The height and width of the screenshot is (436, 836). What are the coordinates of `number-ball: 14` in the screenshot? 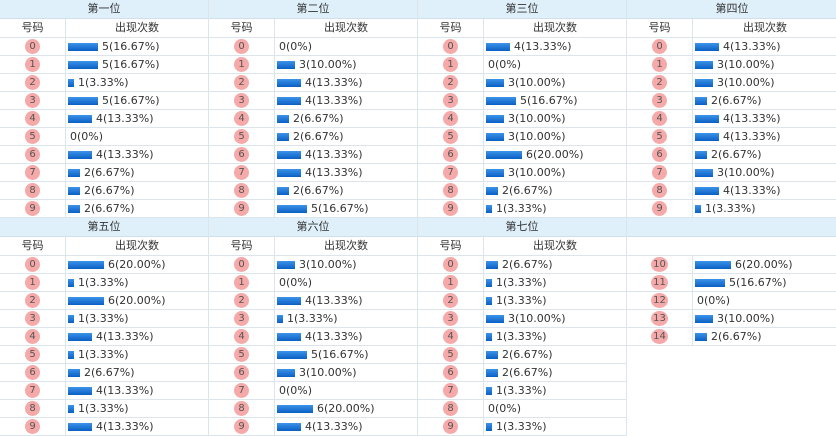 It's located at (659, 336).